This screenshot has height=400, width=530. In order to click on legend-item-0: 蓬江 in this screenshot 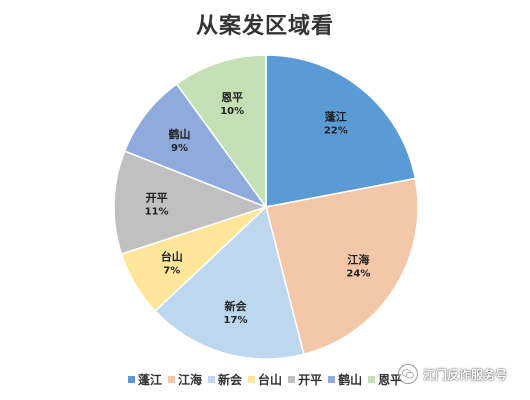, I will do `click(145, 379)`.